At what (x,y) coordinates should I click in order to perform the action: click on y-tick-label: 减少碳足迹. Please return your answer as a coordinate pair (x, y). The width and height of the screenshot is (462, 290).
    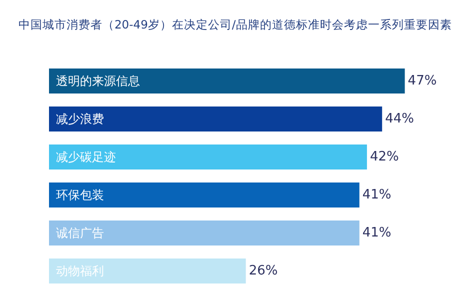
    Looking at the image, I should click on (86, 157).